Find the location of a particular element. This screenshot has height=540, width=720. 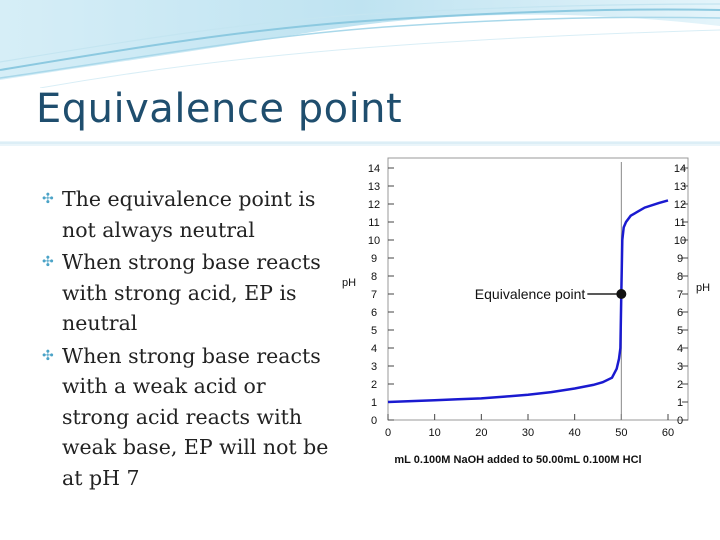

x-tick-label: 20 is located at coordinates (481, 433).